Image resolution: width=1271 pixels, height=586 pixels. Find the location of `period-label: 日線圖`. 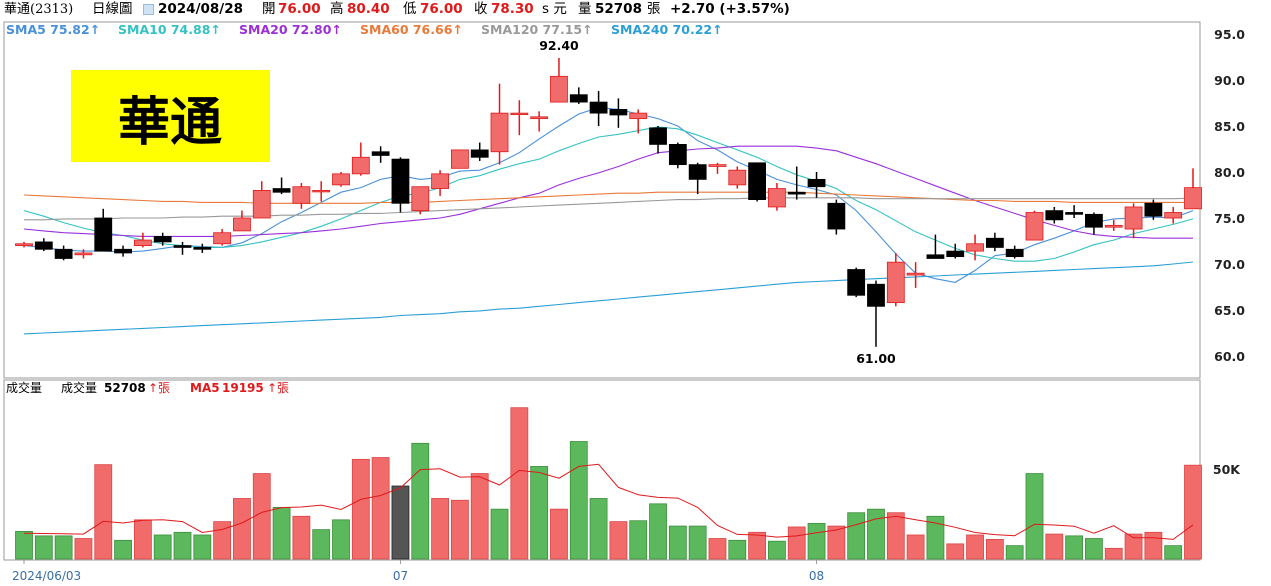

period-label: 日線圖 is located at coordinates (112, 9).